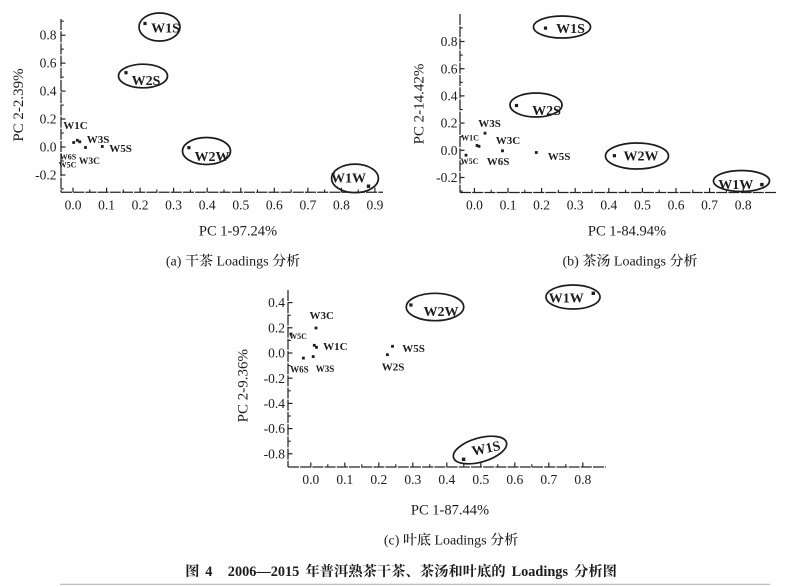 This screenshot has height=587, width=800. What do you see at coordinates (244, 385) in the screenshot?
I see `svg-text: PC 2-9.36%` at bounding box center [244, 385].